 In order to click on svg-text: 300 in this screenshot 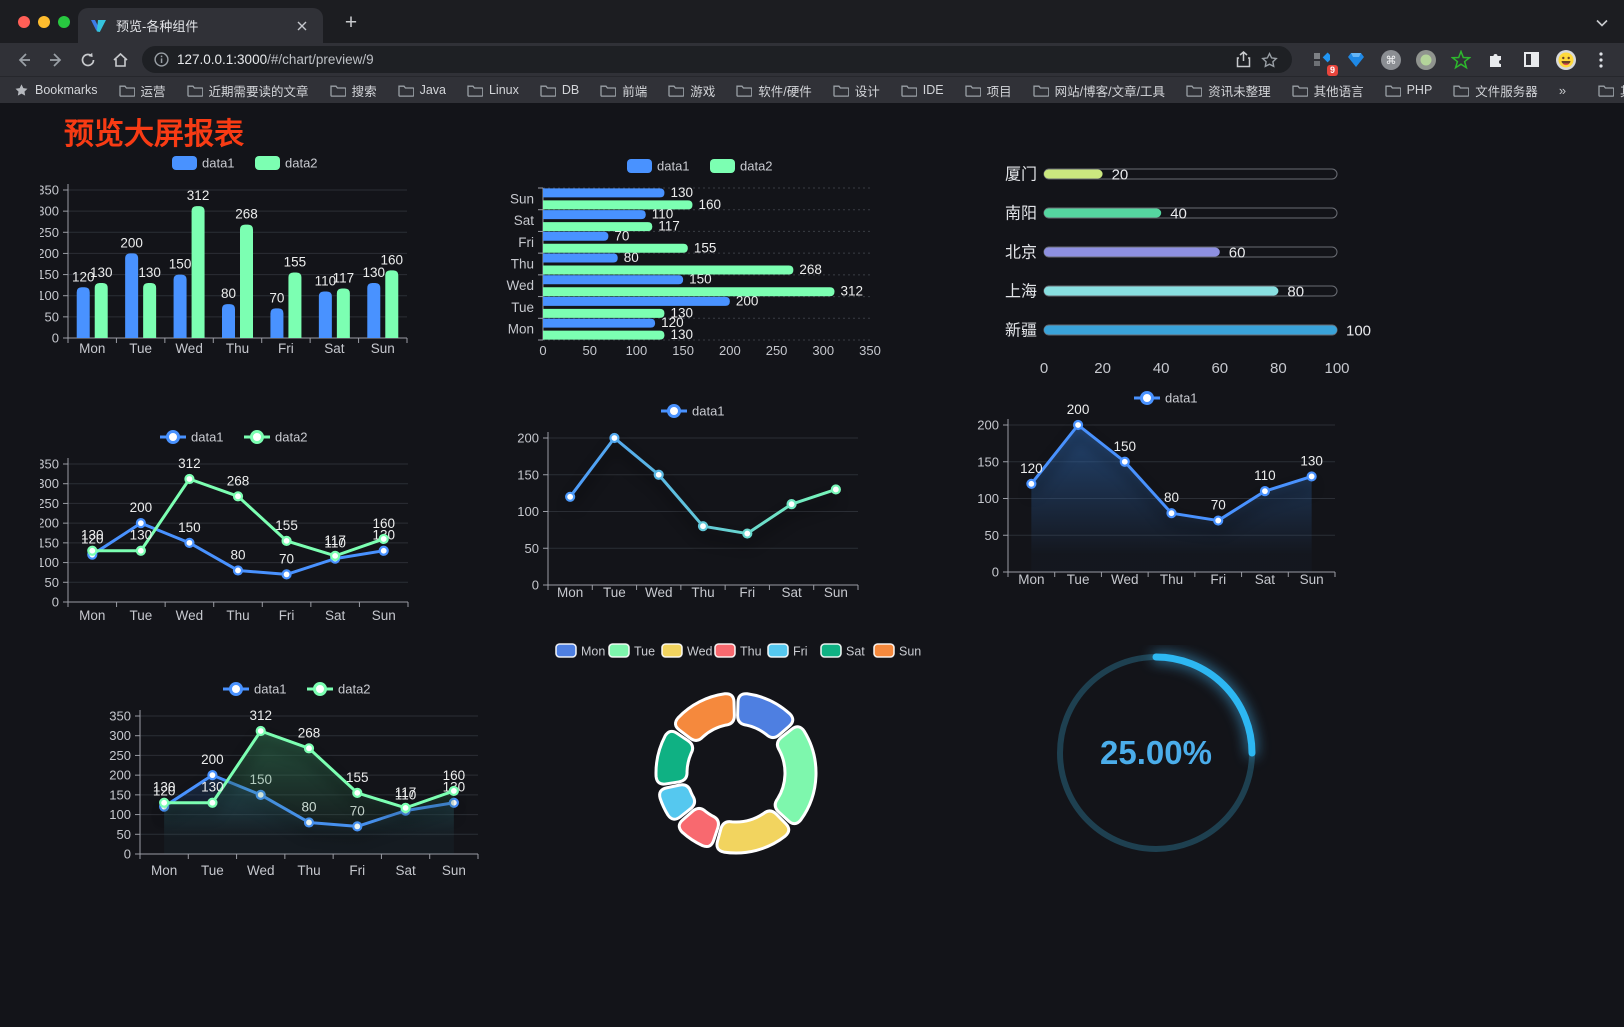, I will do `click(49, 483)`.